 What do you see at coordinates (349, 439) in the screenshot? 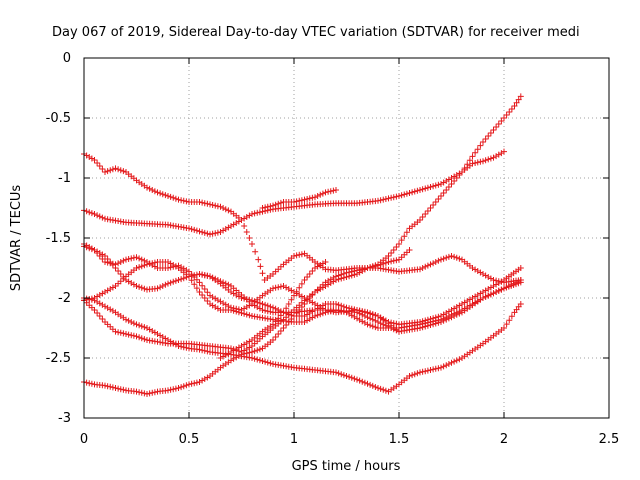
I see `x-tick-labels: 0 0.5 1 1.5 2 2.5` at bounding box center [349, 439].